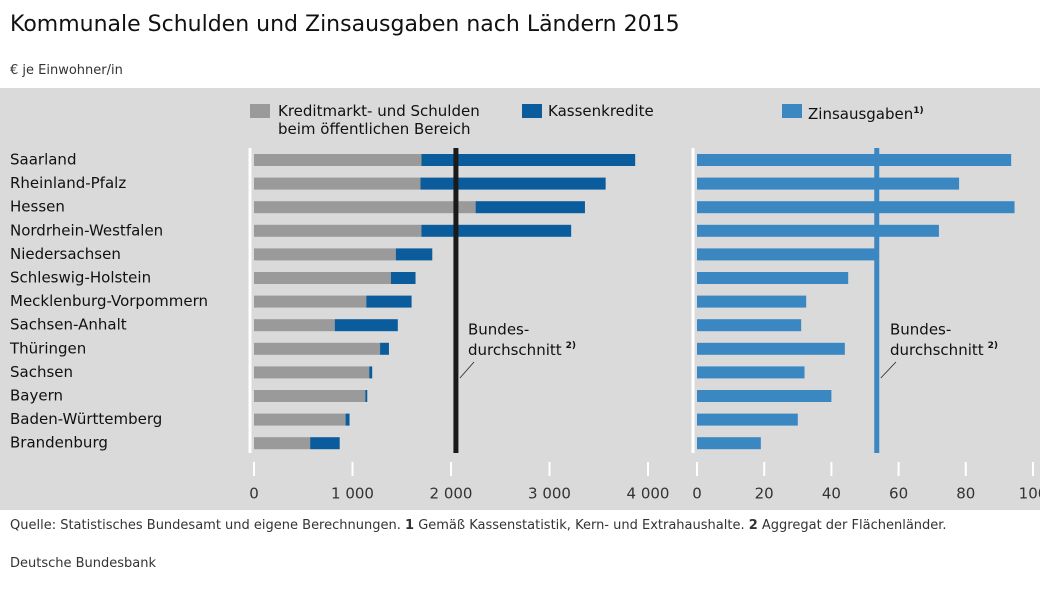 This screenshot has width=1040, height=597. I want to click on note-number: 1, so click(410, 525).